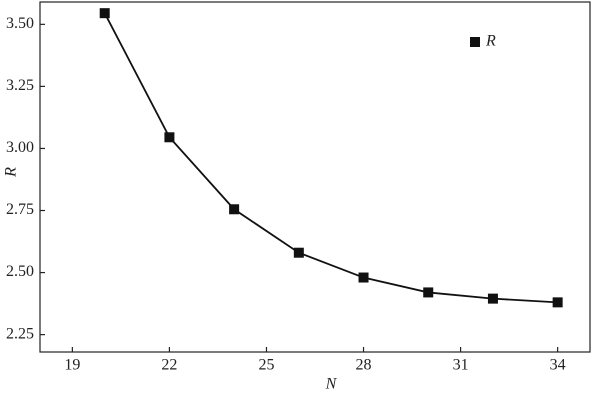 The image size is (594, 400). Describe the element at coordinates (490, 41) in the screenshot. I see `legend-label: R` at that location.